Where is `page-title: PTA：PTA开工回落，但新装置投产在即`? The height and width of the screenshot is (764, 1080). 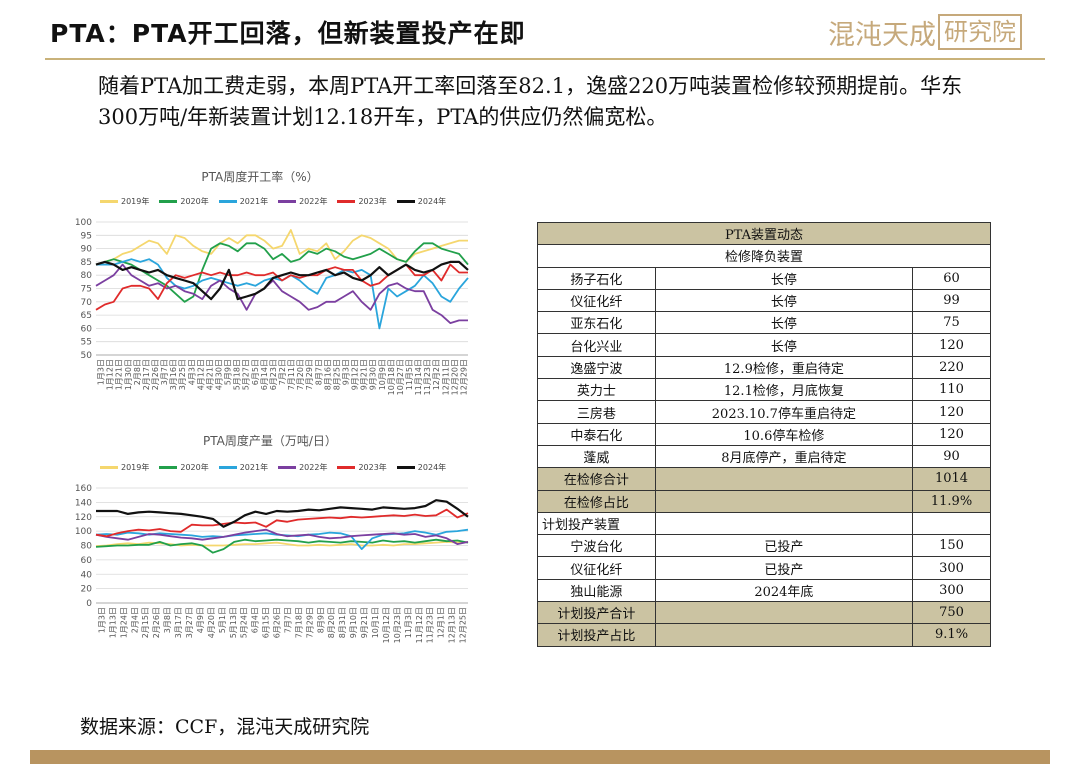 page-title: PTA：PTA开工回落，但新装置投产在即 is located at coordinates (288, 33).